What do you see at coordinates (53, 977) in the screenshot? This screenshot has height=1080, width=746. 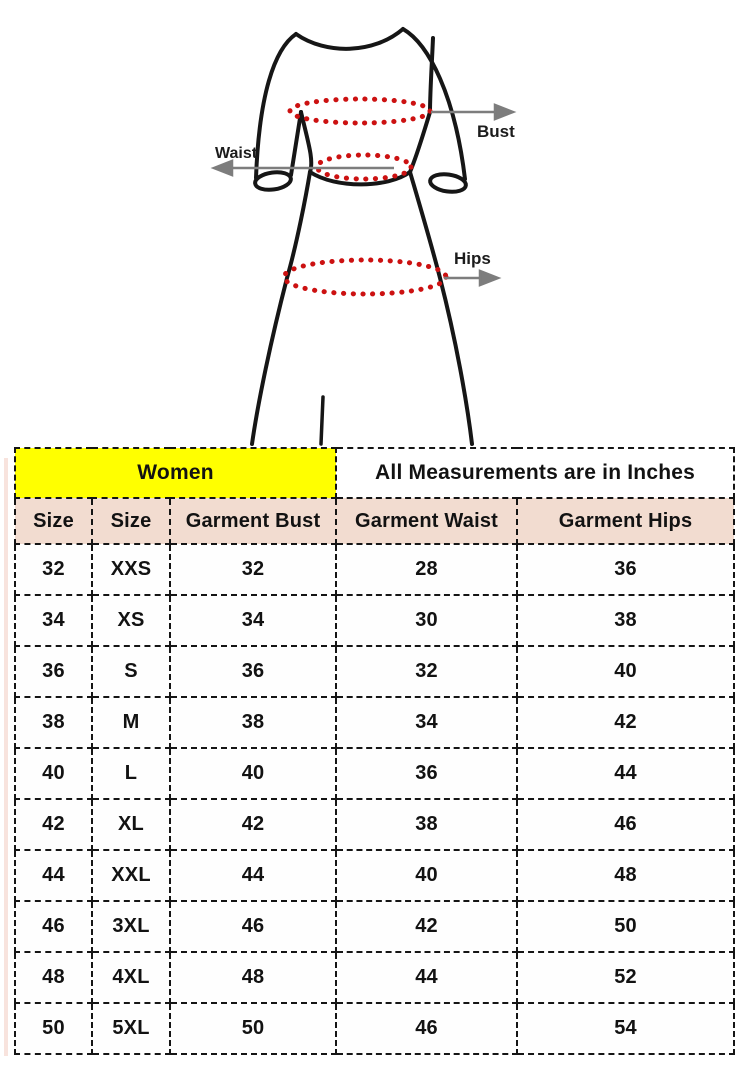 I see `size-number-cell: 48` at bounding box center [53, 977].